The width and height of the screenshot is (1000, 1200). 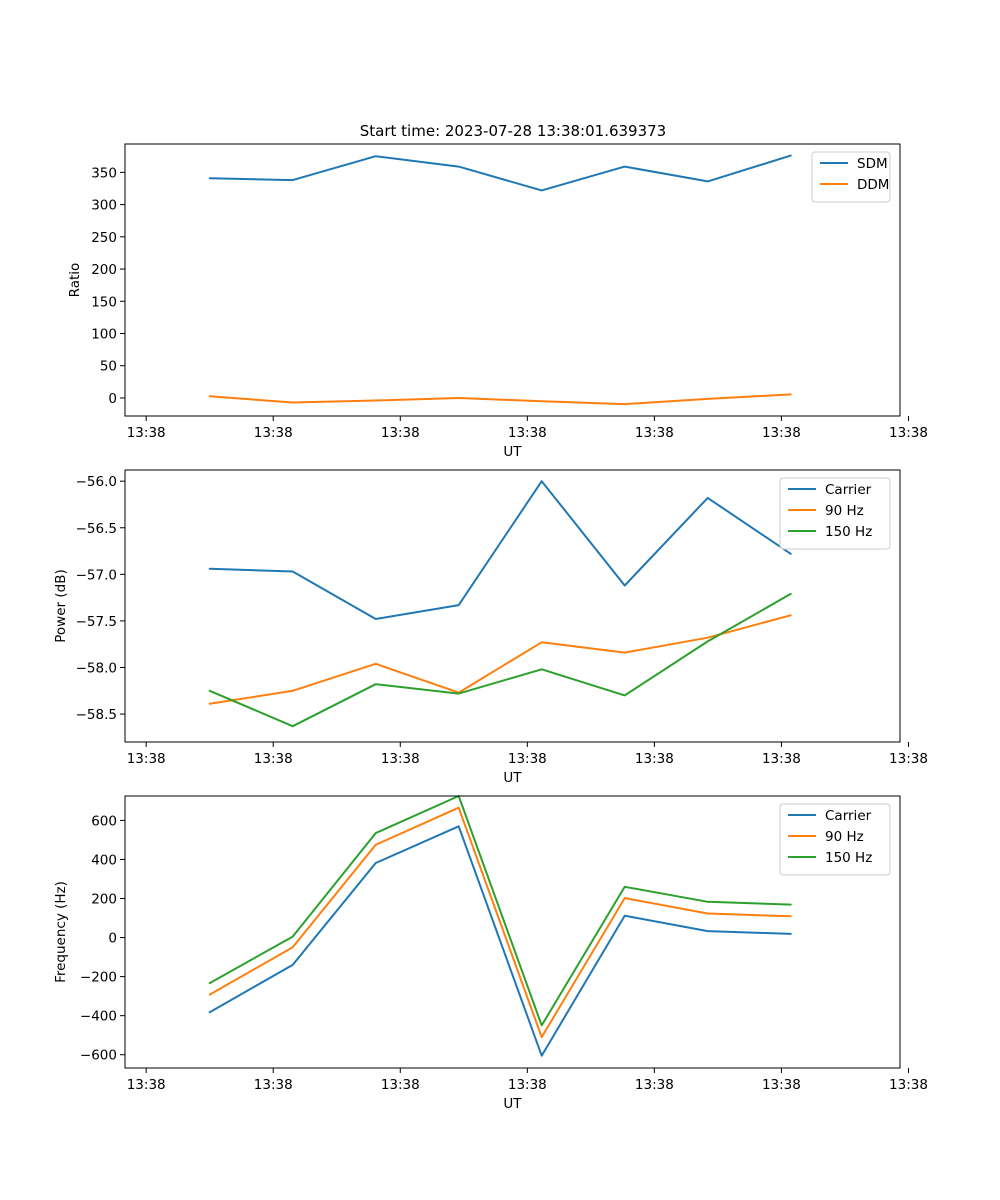 I want to click on legend-ratio: SDM DDM, so click(x=851, y=177).